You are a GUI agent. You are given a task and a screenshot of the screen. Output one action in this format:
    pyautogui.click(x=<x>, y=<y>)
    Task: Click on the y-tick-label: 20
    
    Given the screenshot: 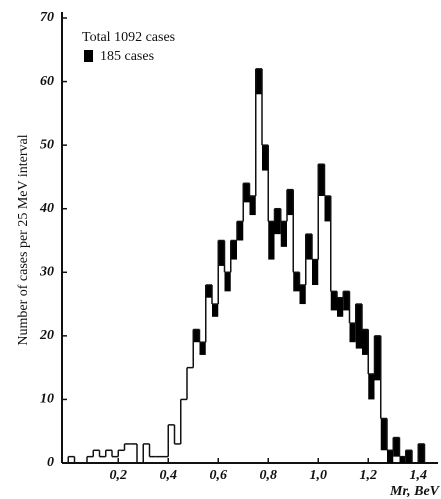 What is the action you would take?
    pyautogui.click(x=46, y=335)
    